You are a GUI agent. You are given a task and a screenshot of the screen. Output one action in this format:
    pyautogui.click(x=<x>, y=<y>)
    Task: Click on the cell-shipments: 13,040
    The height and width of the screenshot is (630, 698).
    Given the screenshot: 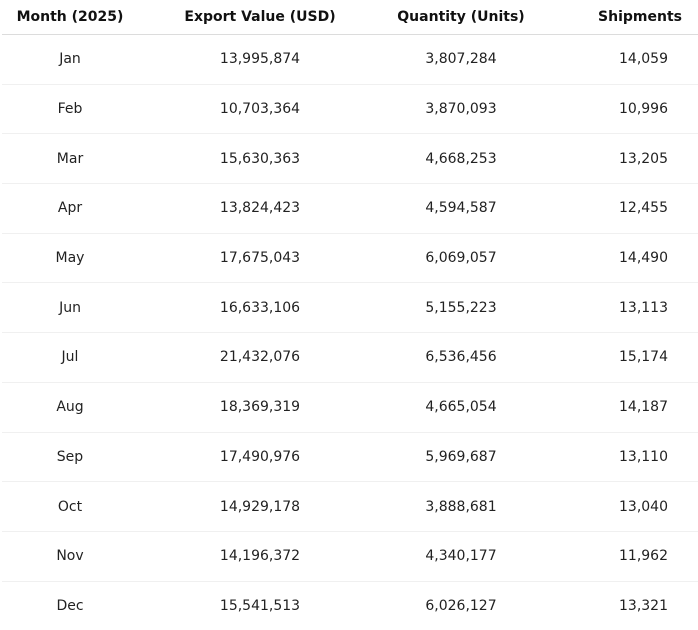 What is the action you would take?
    pyautogui.click(x=619, y=507)
    